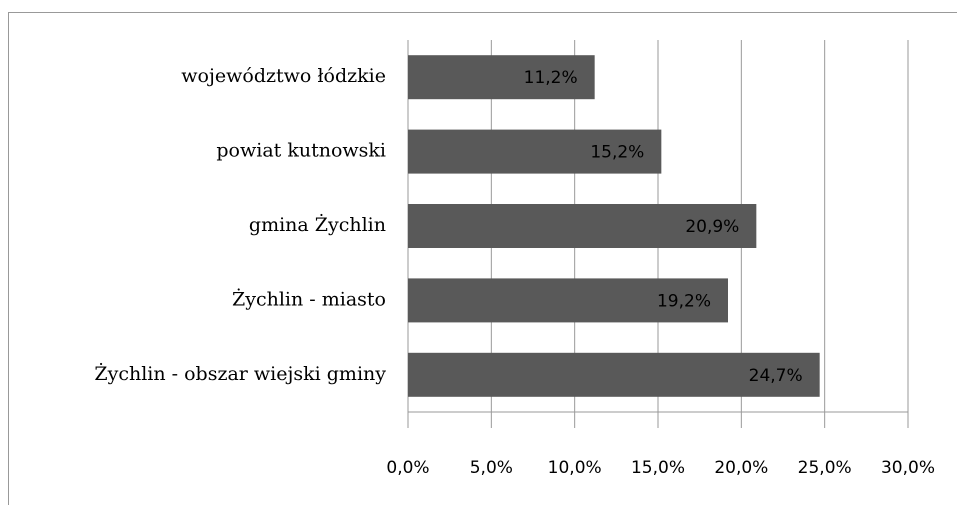 This screenshot has height=505, width=957. I want to click on x-tick-label: 20,0%, so click(741, 468).